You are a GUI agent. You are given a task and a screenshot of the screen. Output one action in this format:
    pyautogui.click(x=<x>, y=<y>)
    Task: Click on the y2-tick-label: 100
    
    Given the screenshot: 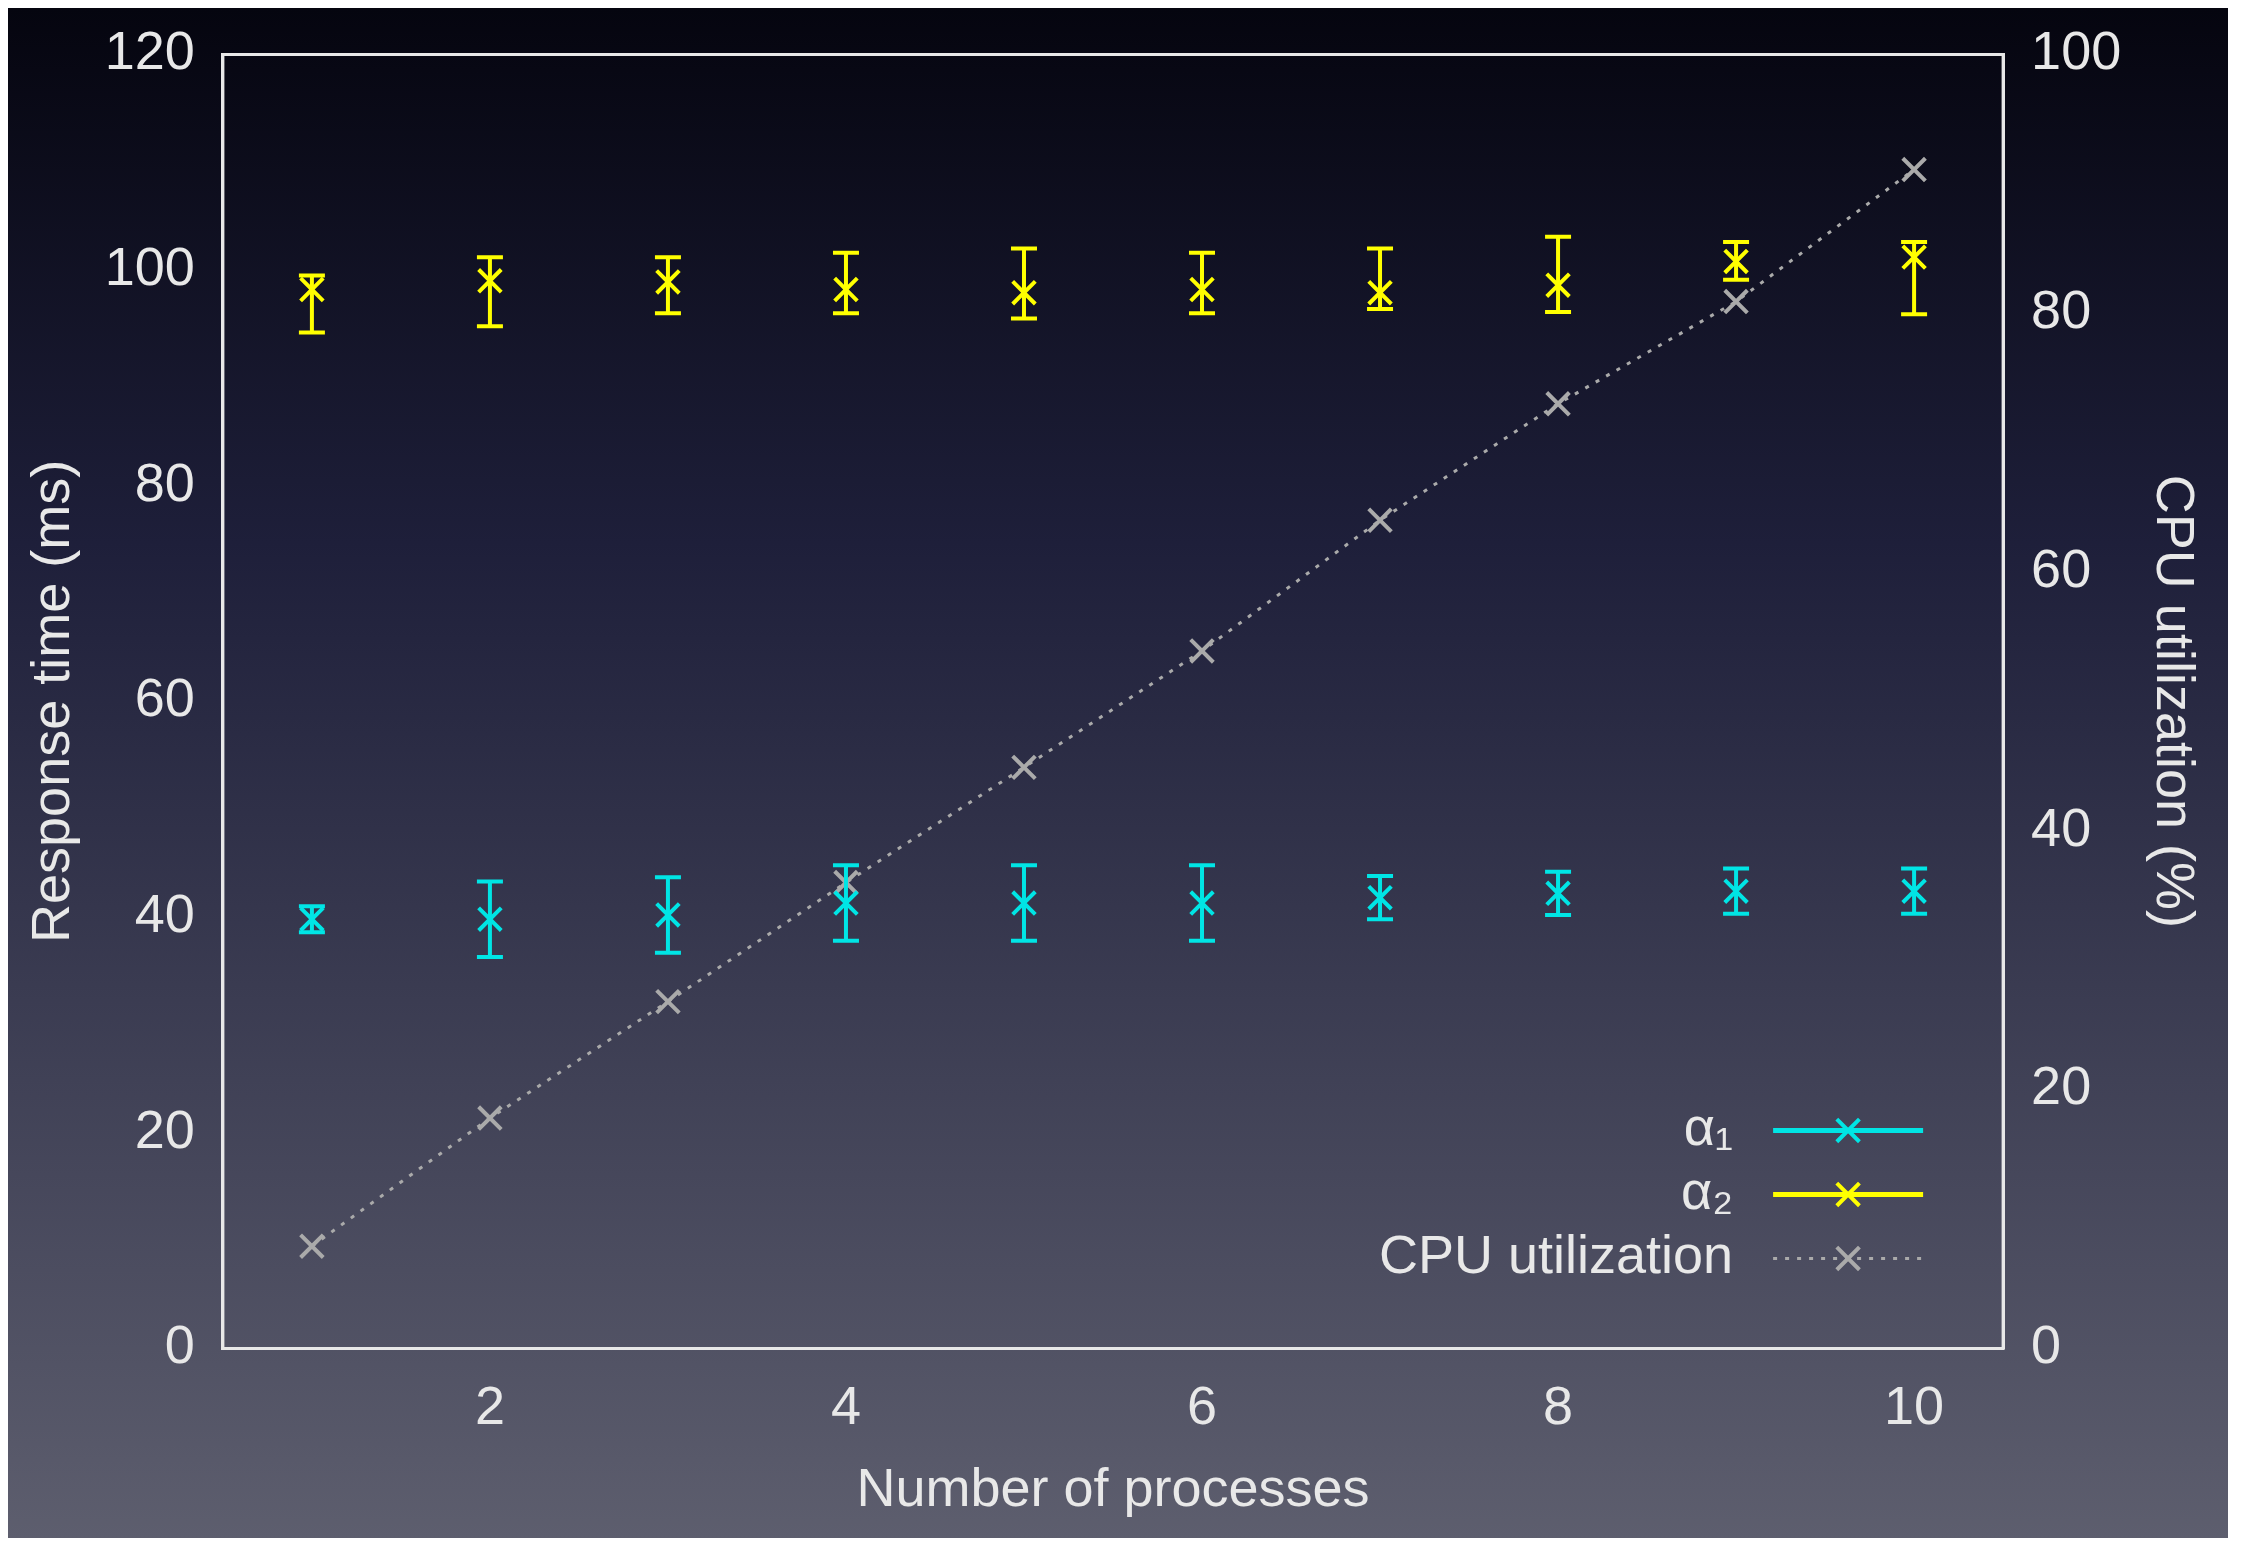 What is the action you would take?
    pyautogui.click(x=2076, y=50)
    